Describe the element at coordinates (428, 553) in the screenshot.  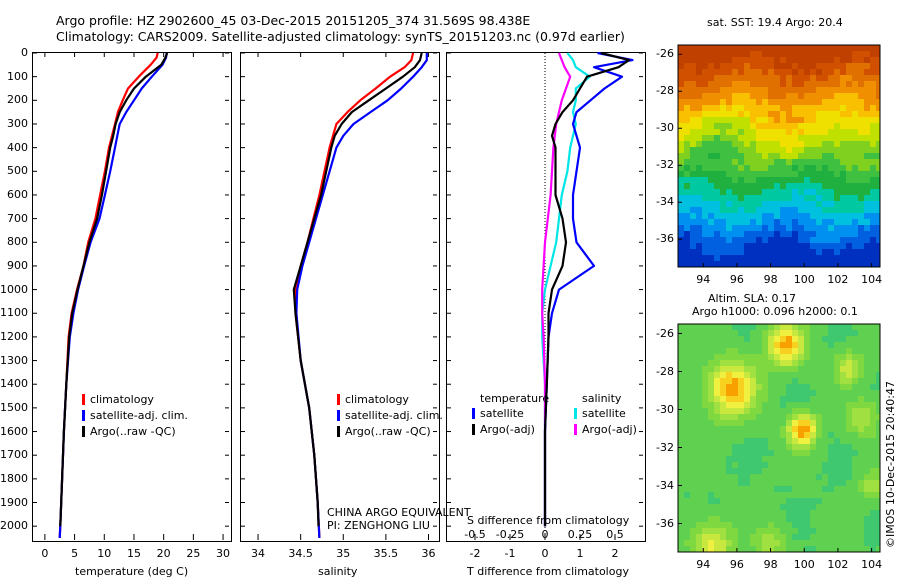
I see `x-tick-label: 36` at that location.